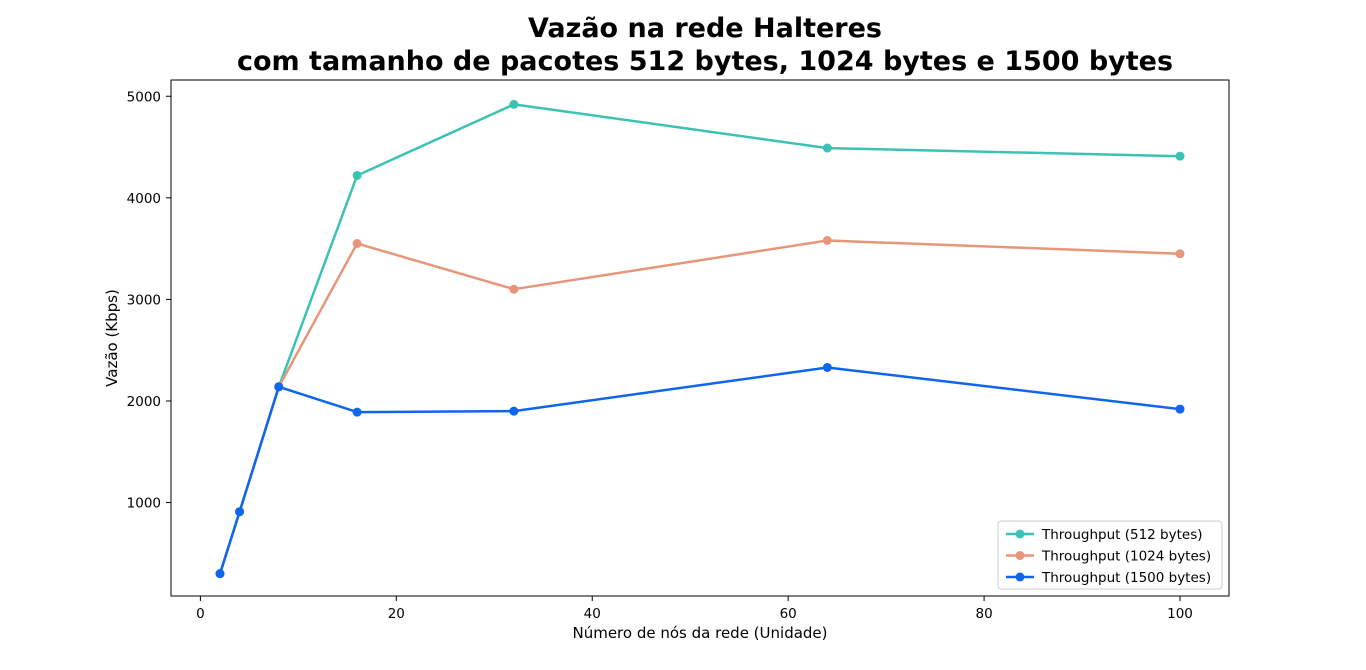 Image resolution: width=1366 pixels, height=670 pixels. I want to click on legend-label: Throughput (1500 bytes), so click(1126, 578).